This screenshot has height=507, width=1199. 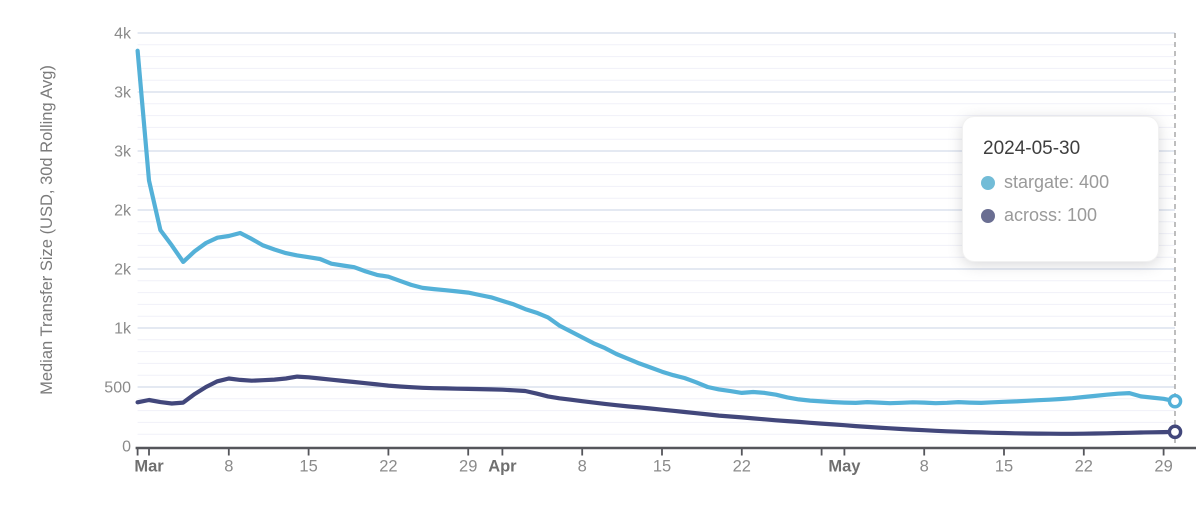 I want to click on y-tick-label: 4k, so click(x=123, y=34).